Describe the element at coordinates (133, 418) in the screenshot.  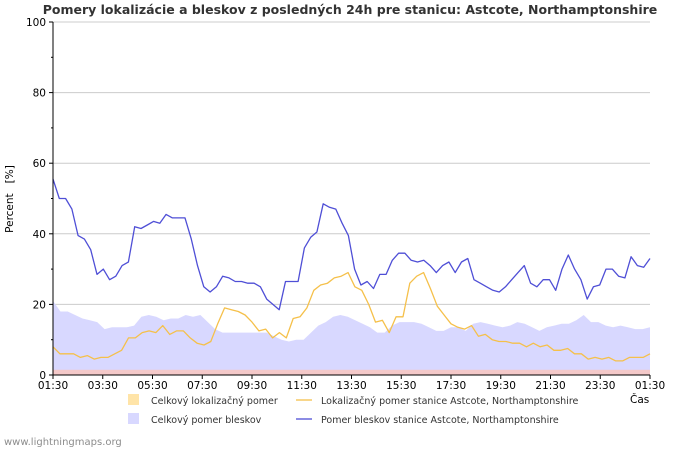
I see `legend-swatch-total_light` at that location.